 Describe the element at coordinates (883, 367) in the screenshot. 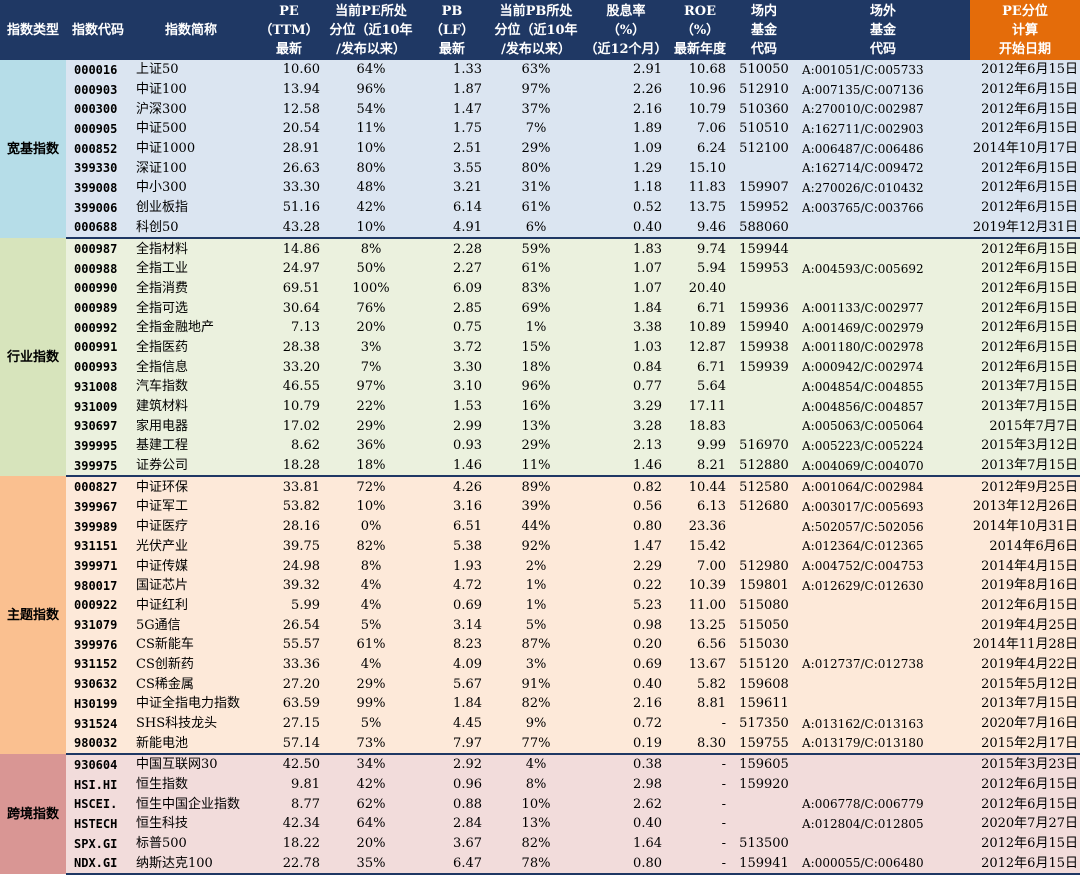

I see `otc-fund-code: A:000942/C:002974` at that location.